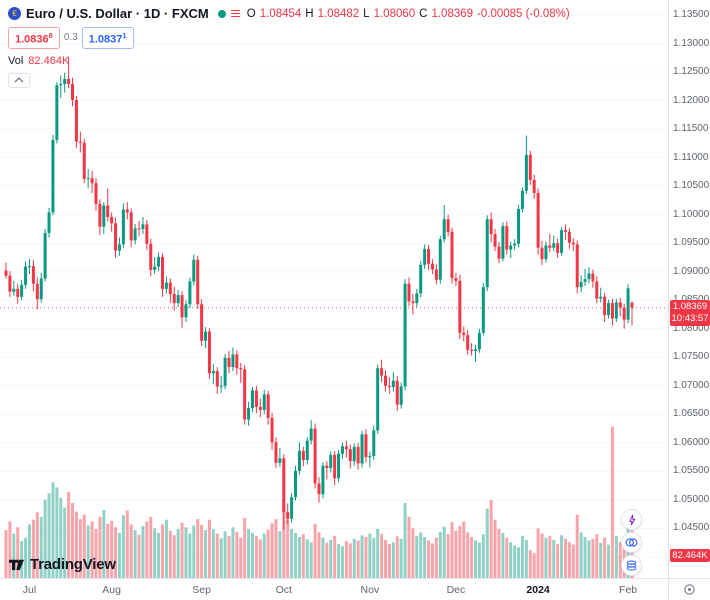  Describe the element at coordinates (690, 312) in the screenshot. I see `current-price-badge: 1.08369 10:43:57` at that location.